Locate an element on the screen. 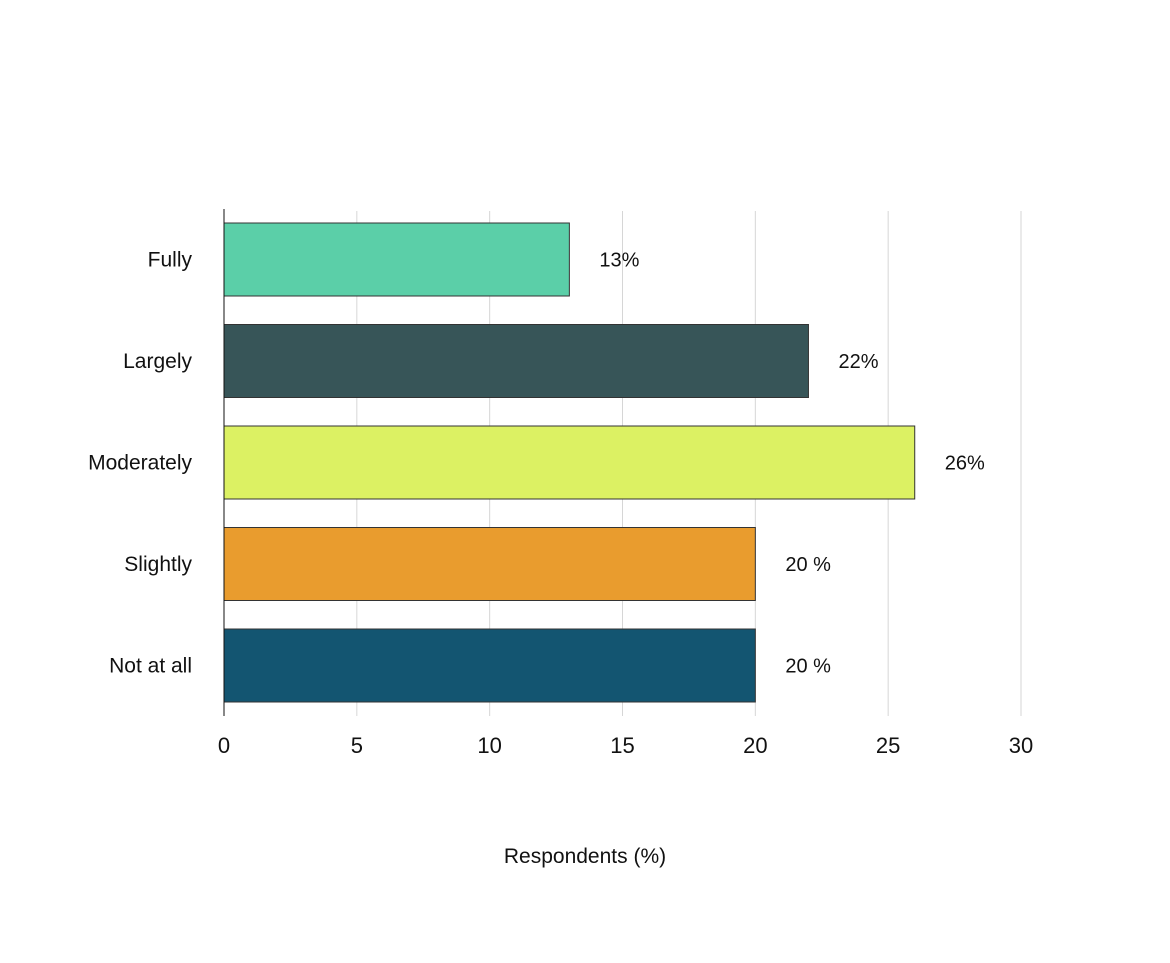  category-label: Moderately is located at coordinates (140, 463).